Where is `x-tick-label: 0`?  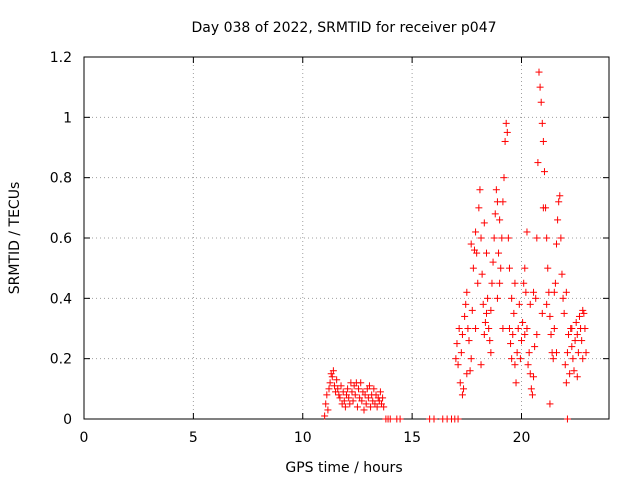
x-tick-label: 0 is located at coordinates (84, 438).